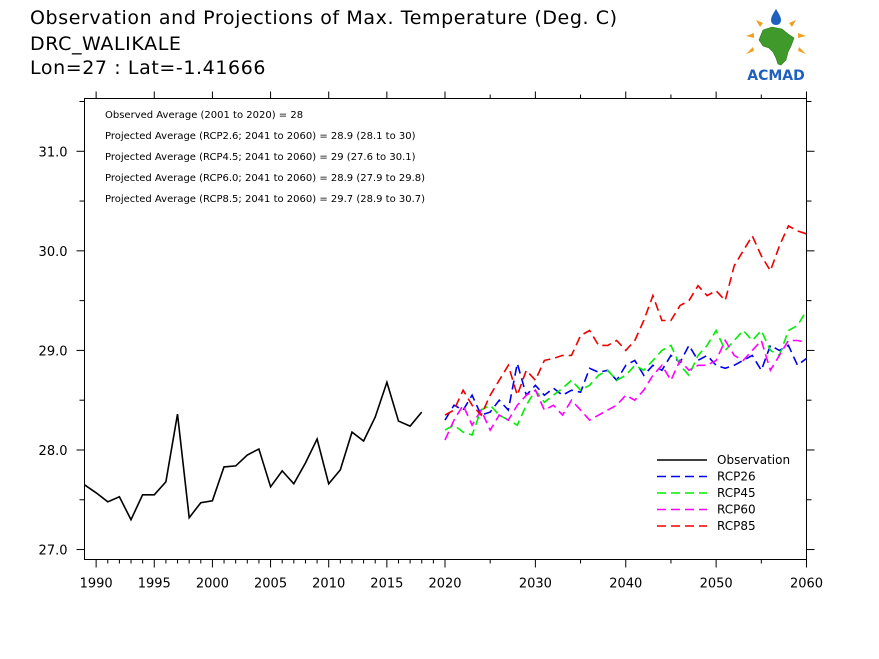 This screenshot has width=879, height=659. What do you see at coordinates (386, 584) in the screenshot?
I see `x-tick-label: 2015` at bounding box center [386, 584].